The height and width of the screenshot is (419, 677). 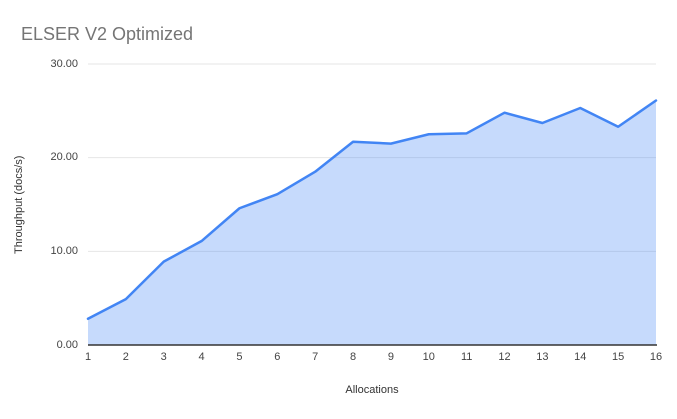 What do you see at coordinates (88, 357) in the screenshot?
I see `x-tick-label: 1` at bounding box center [88, 357].